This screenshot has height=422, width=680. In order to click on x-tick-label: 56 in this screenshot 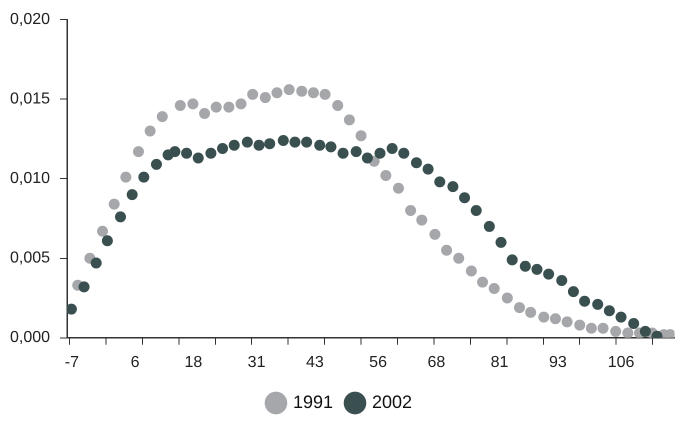, I will do `click(378, 362)`.